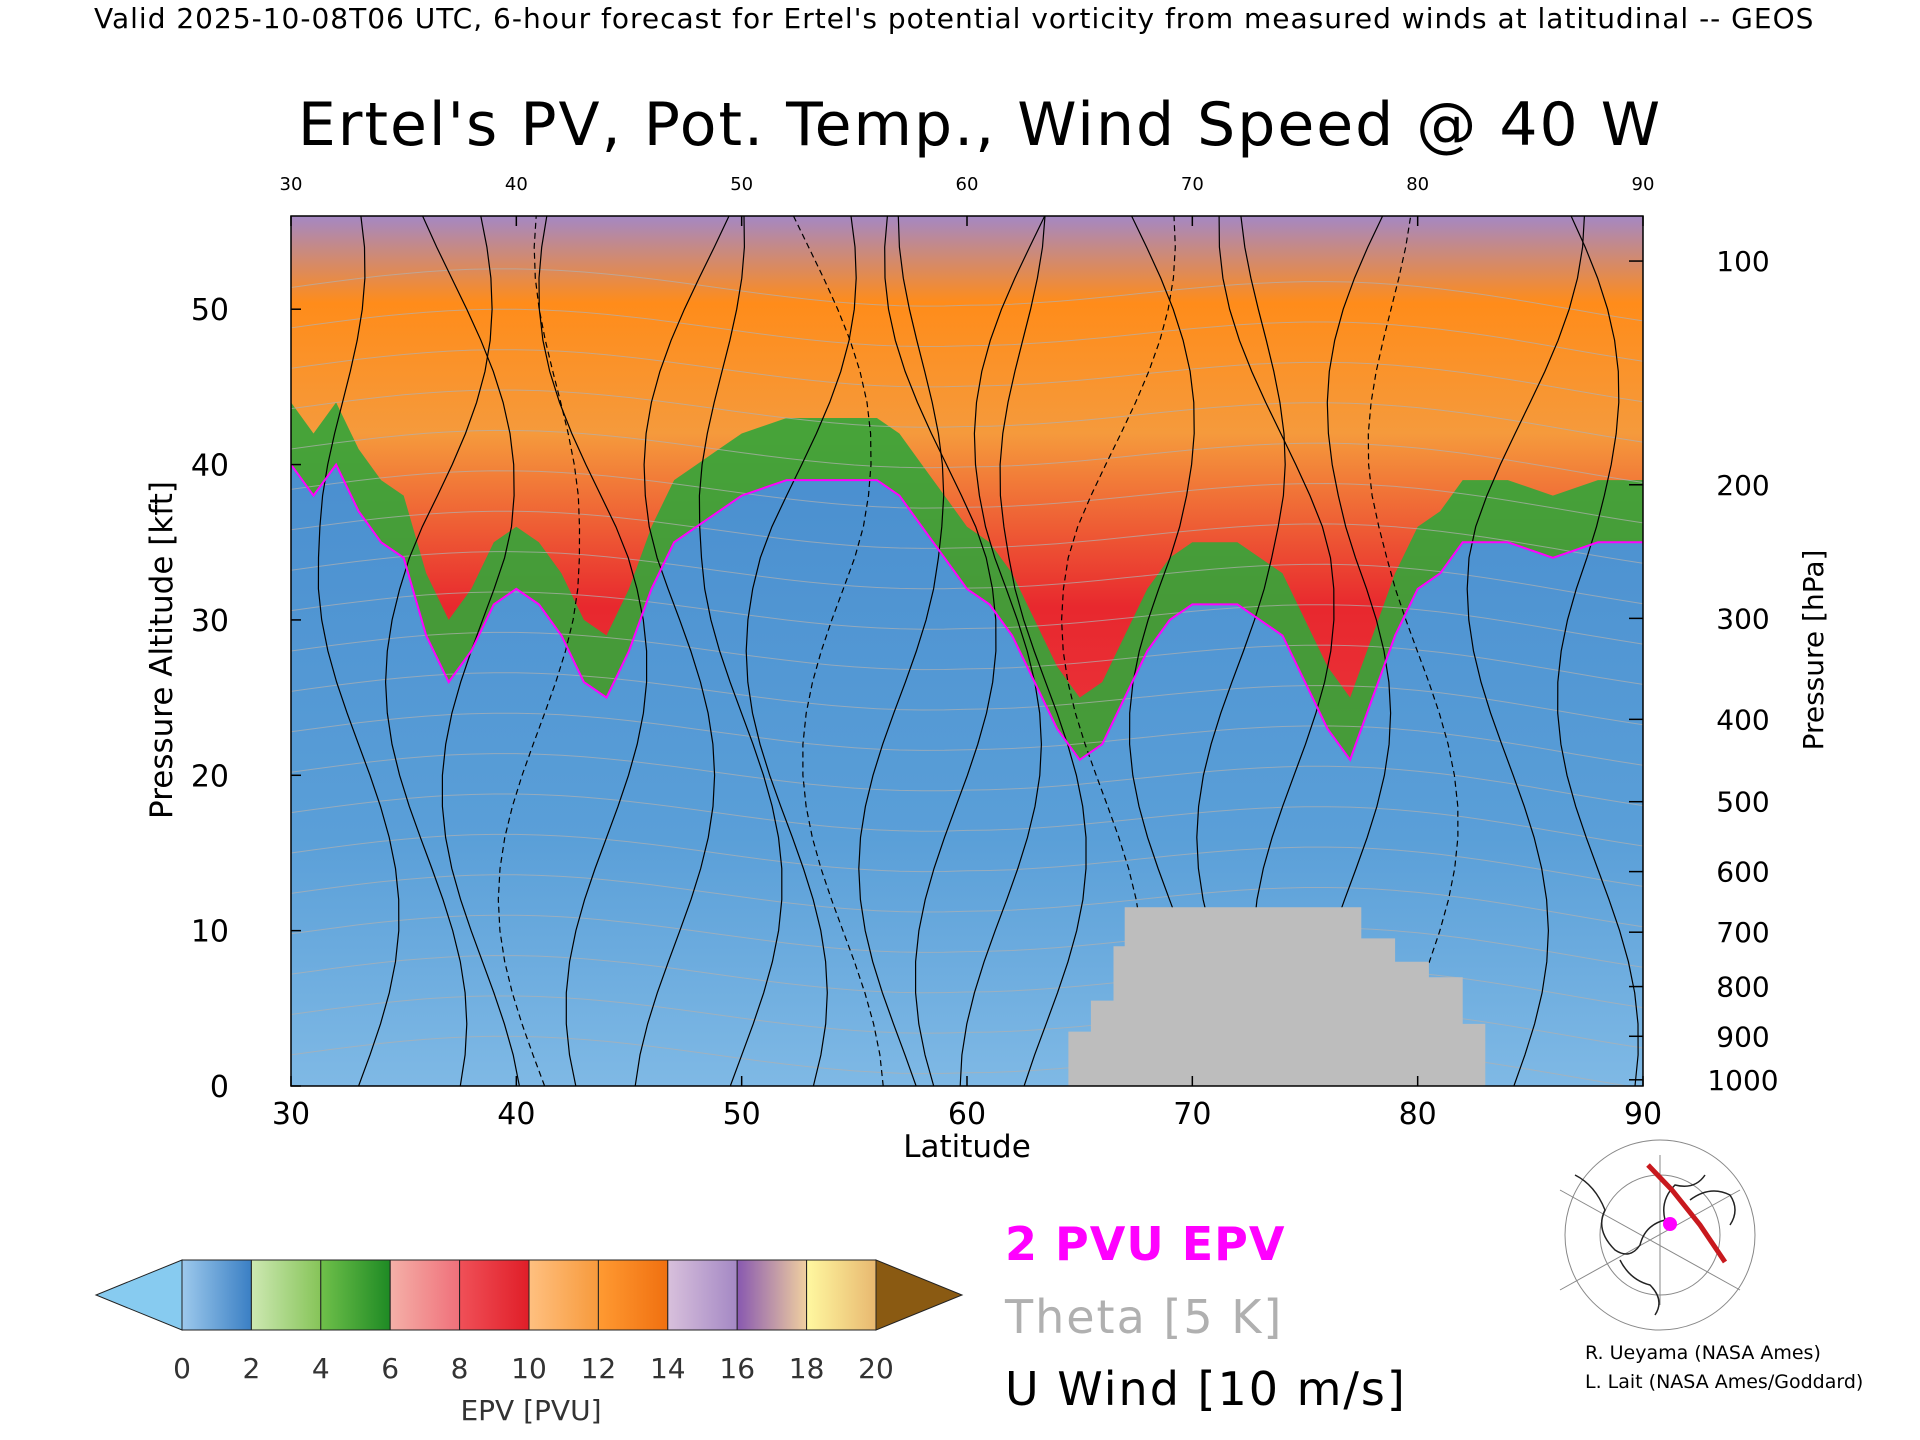 This screenshot has height=1440, width=1920. What do you see at coordinates (1742, 1080) in the screenshot?
I see `pressure-tick-label: 1000` at bounding box center [1742, 1080].